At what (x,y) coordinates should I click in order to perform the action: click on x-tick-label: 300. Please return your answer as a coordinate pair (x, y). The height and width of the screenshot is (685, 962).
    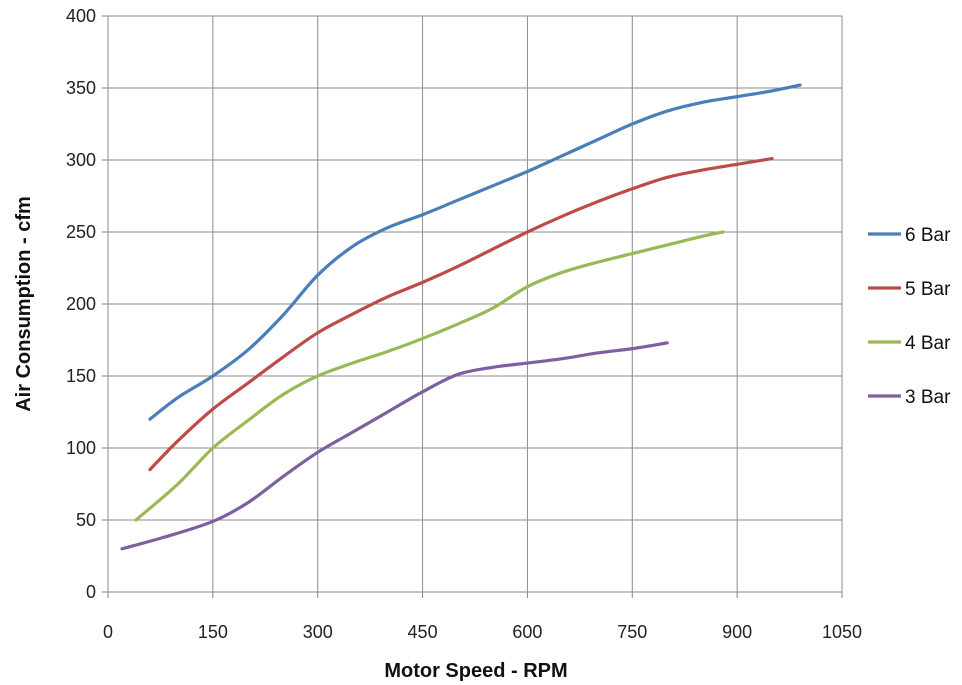
    Looking at the image, I should click on (318, 632).